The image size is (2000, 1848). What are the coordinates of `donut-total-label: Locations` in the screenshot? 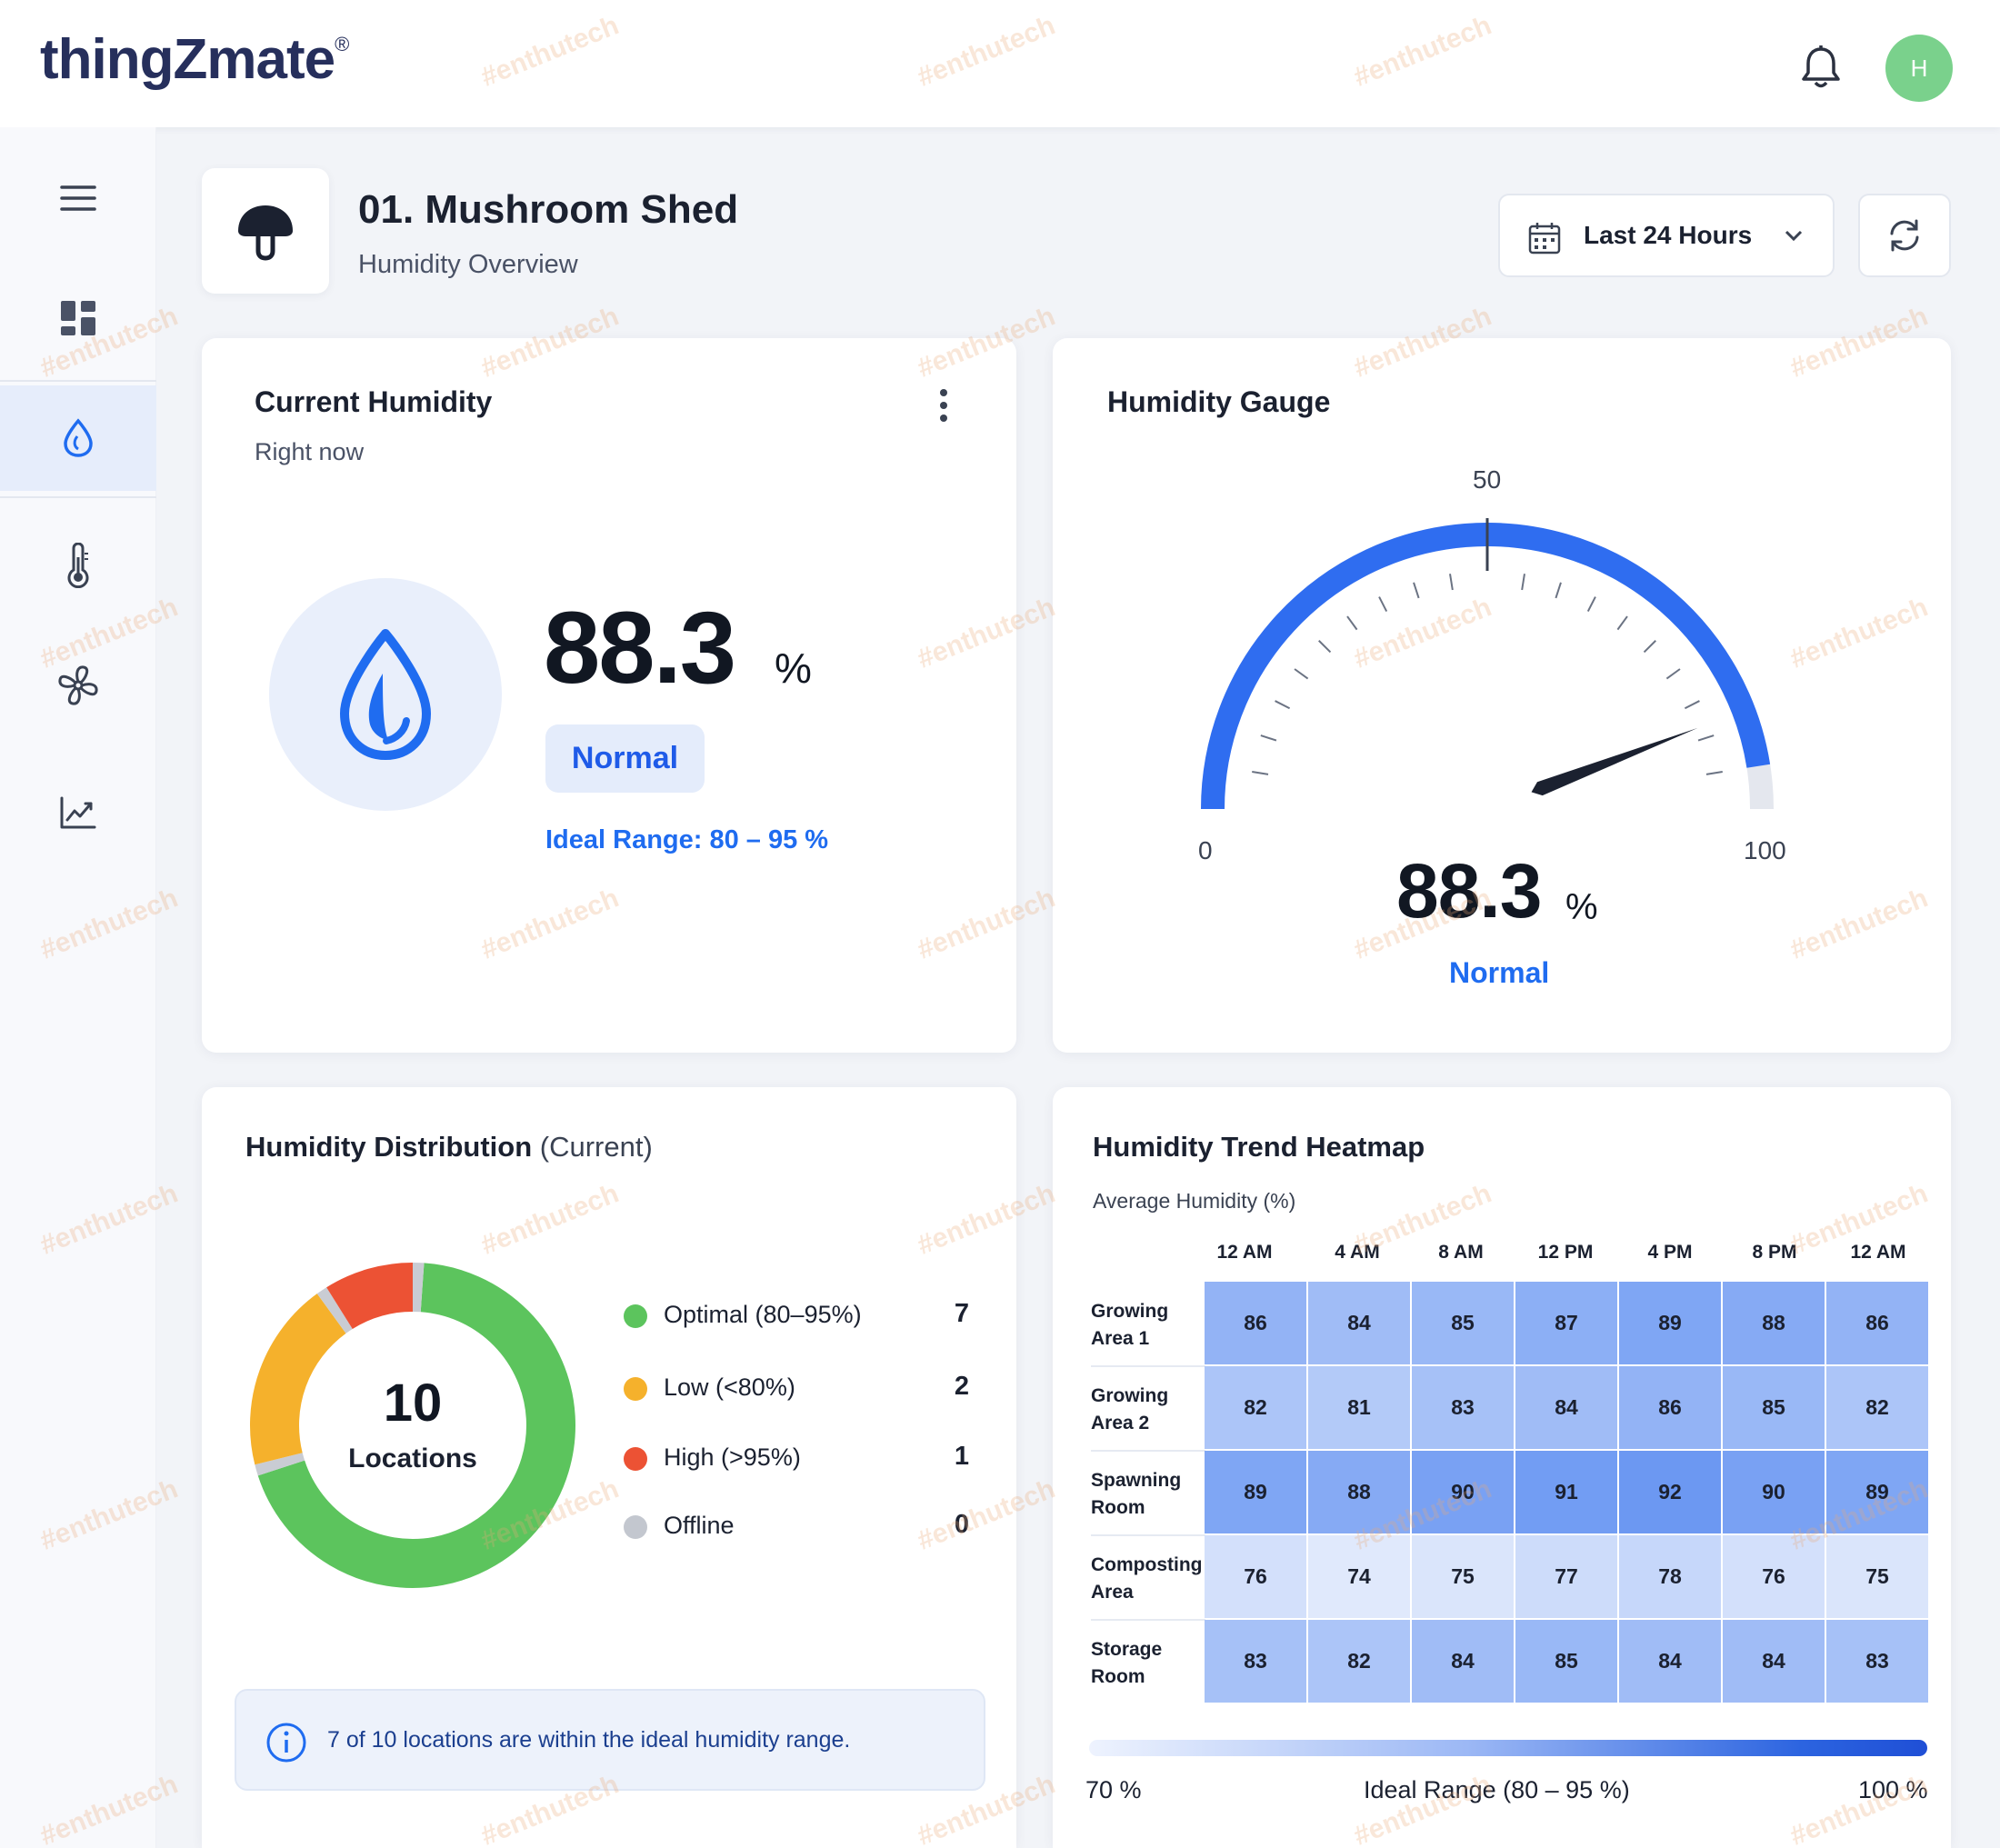 It's located at (413, 1458).